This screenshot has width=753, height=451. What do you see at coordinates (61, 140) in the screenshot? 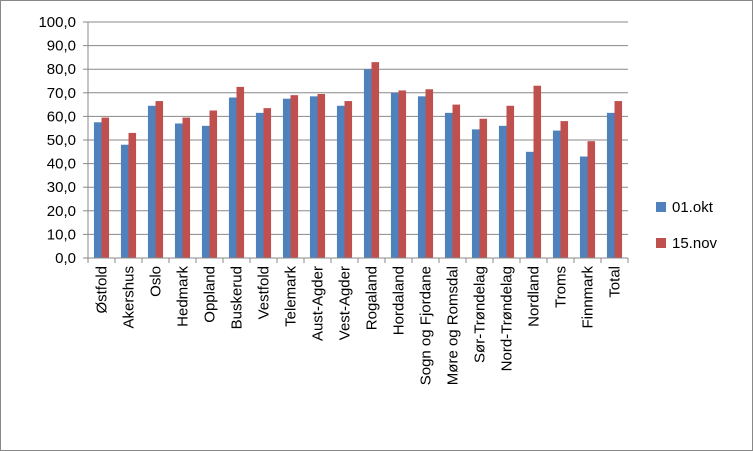
I see `y-tick-label: 50,0` at bounding box center [61, 140].